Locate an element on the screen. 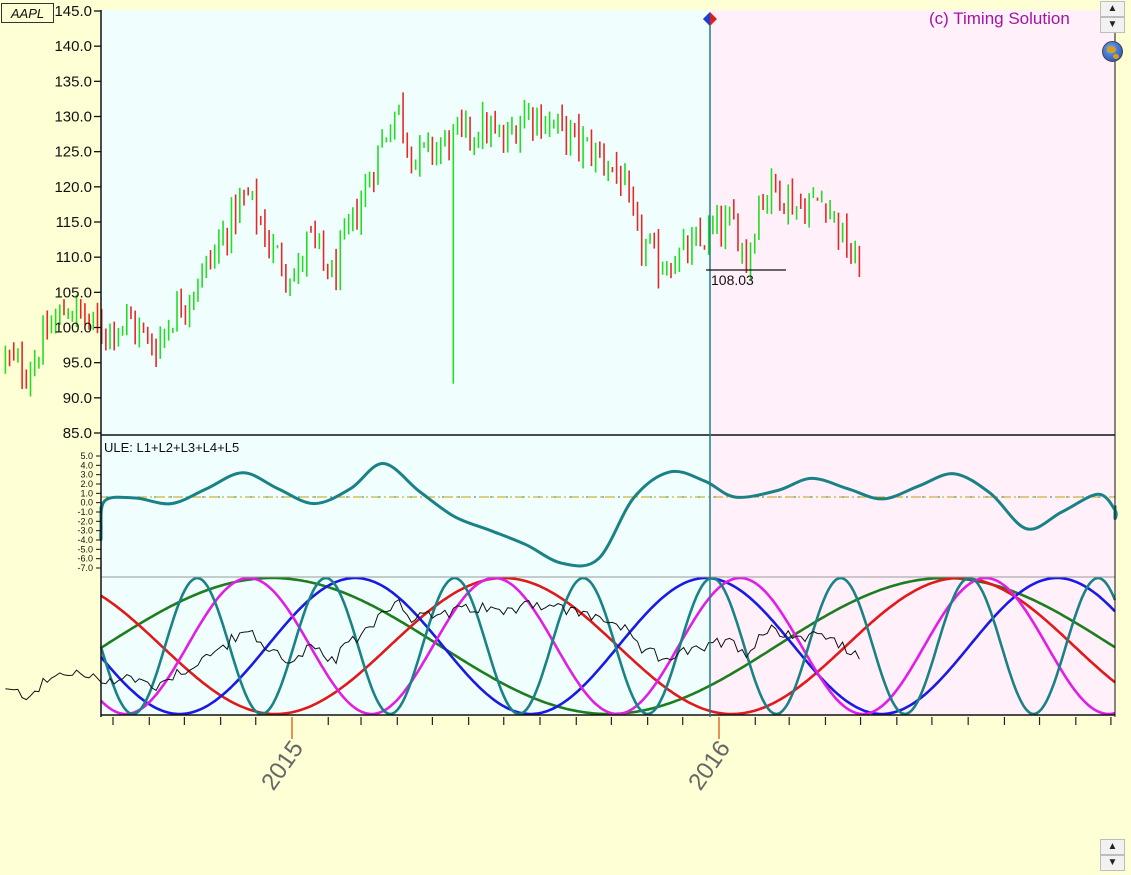 The height and width of the screenshot is (875, 1131). price-tick-label: 85.0 is located at coordinates (77, 433).